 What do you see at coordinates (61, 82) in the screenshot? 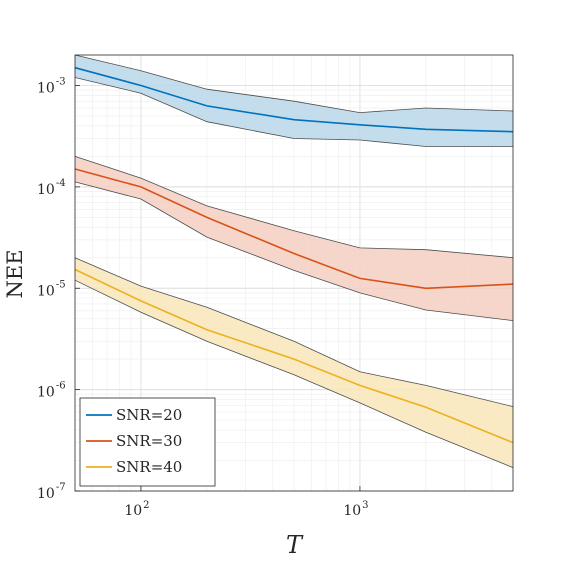
I see `y-tick-exponent: -3` at bounding box center [61, 82].